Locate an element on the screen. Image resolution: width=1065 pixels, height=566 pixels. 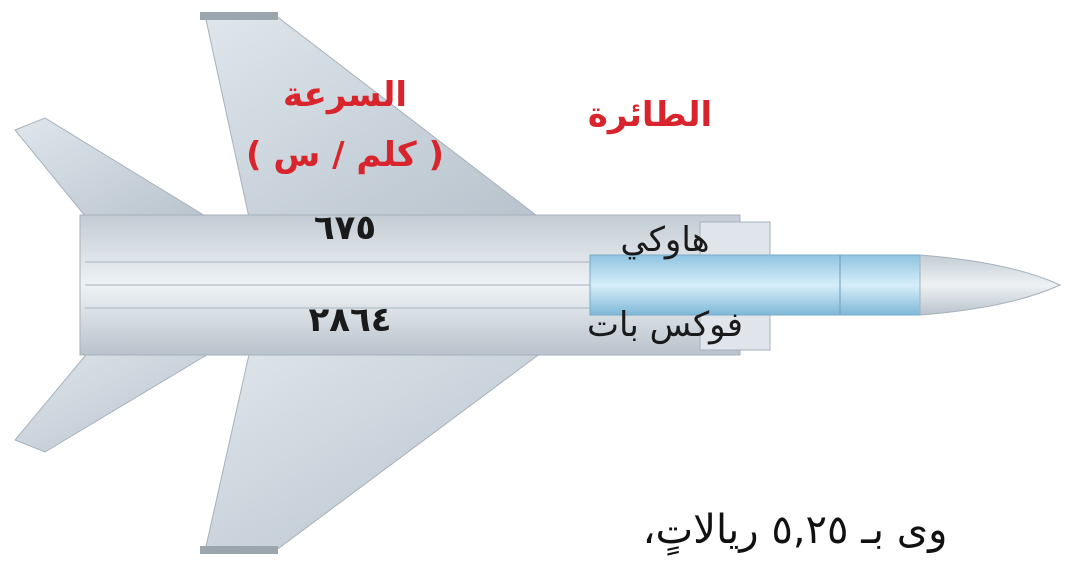
header-aircraft: الطائرة is located at coordinates (650, 115).